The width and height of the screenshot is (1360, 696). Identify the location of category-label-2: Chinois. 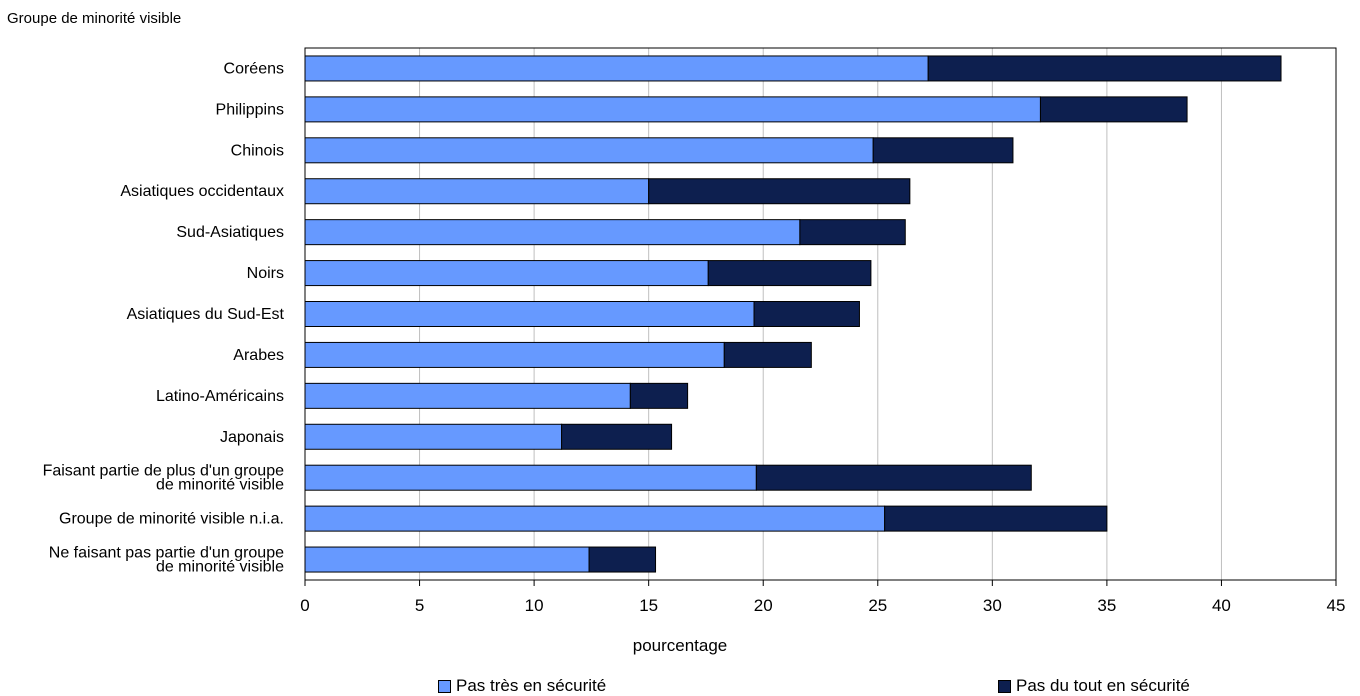
(257, 150).